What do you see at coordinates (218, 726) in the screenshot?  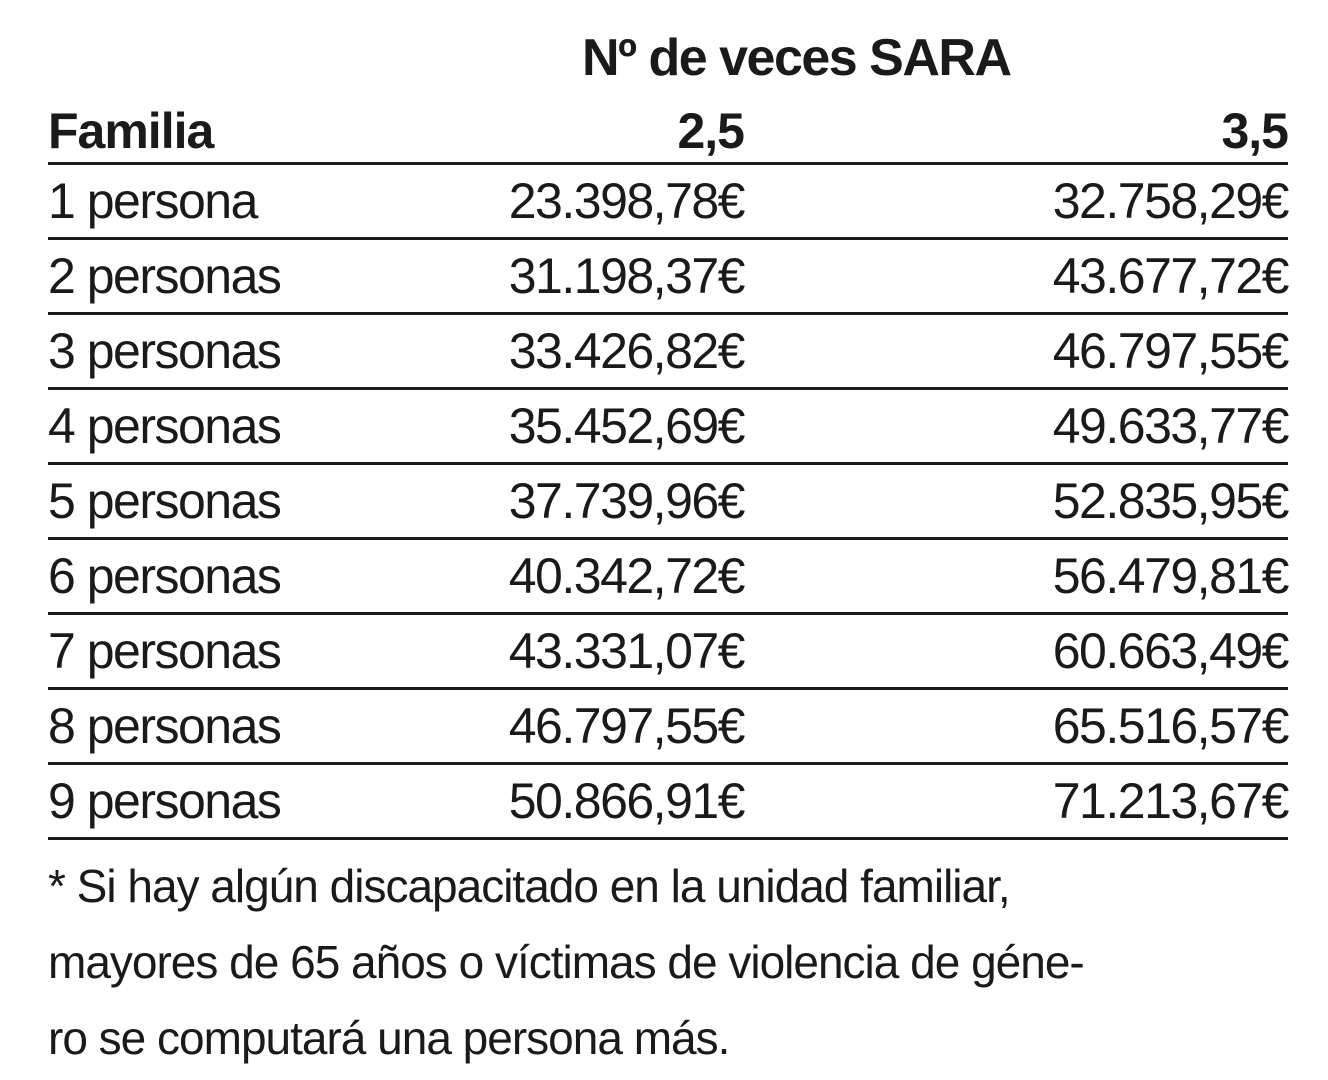 I see `family-size-cell: 8 personas` at bounding box center [218, 726].